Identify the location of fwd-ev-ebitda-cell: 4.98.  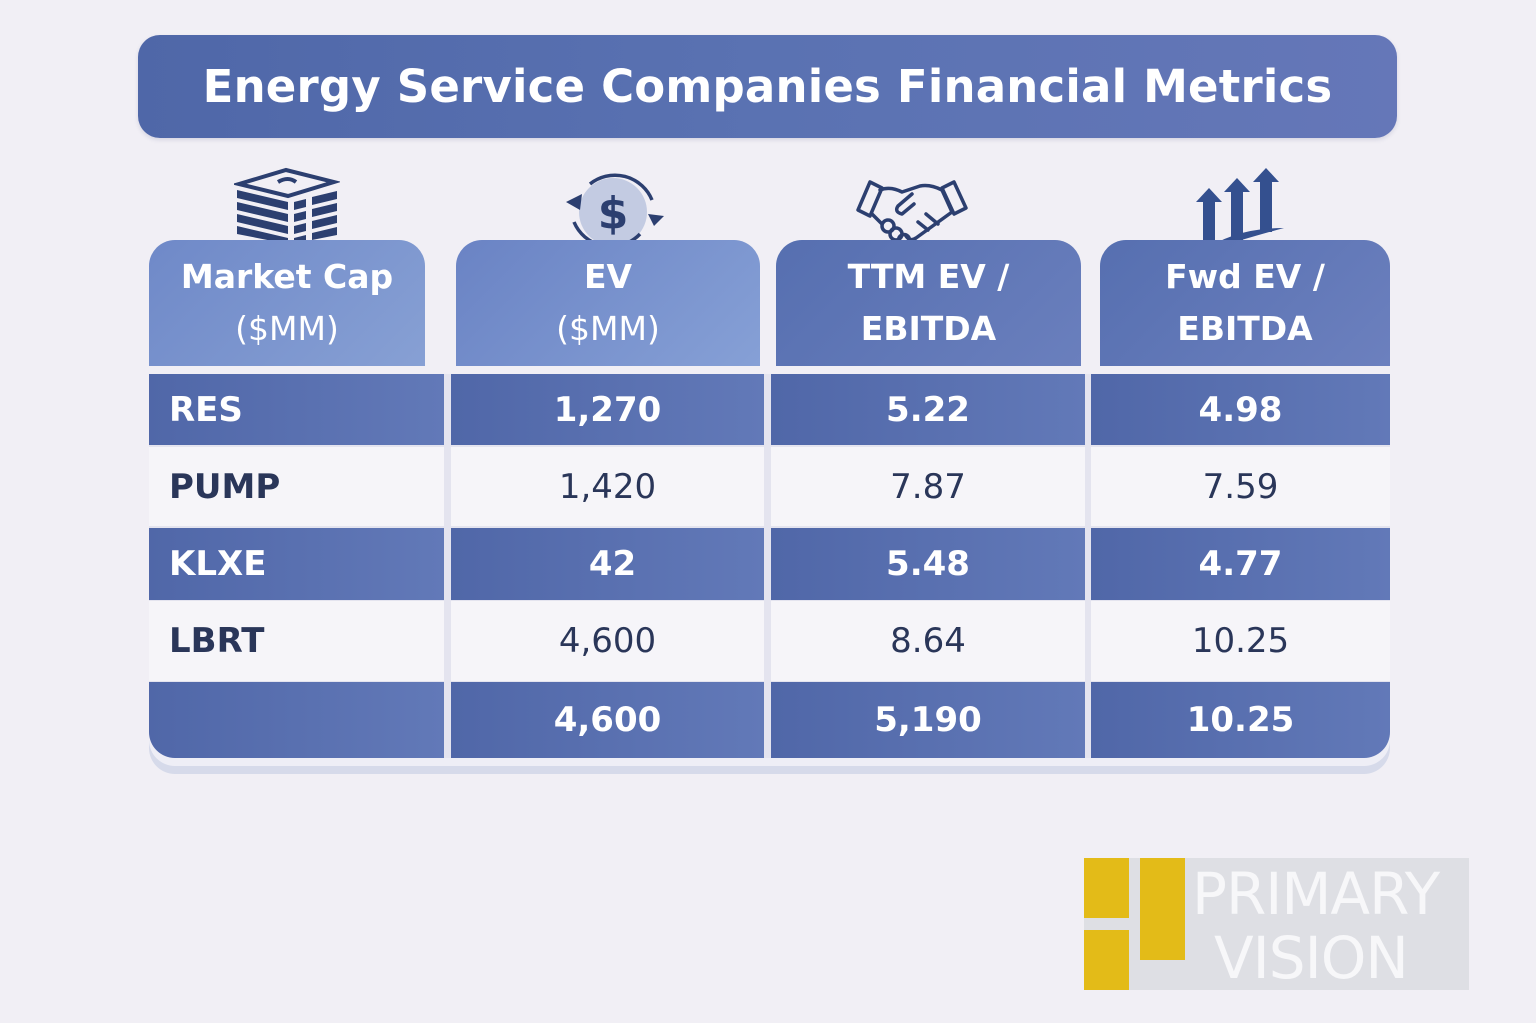
(1240, 409).